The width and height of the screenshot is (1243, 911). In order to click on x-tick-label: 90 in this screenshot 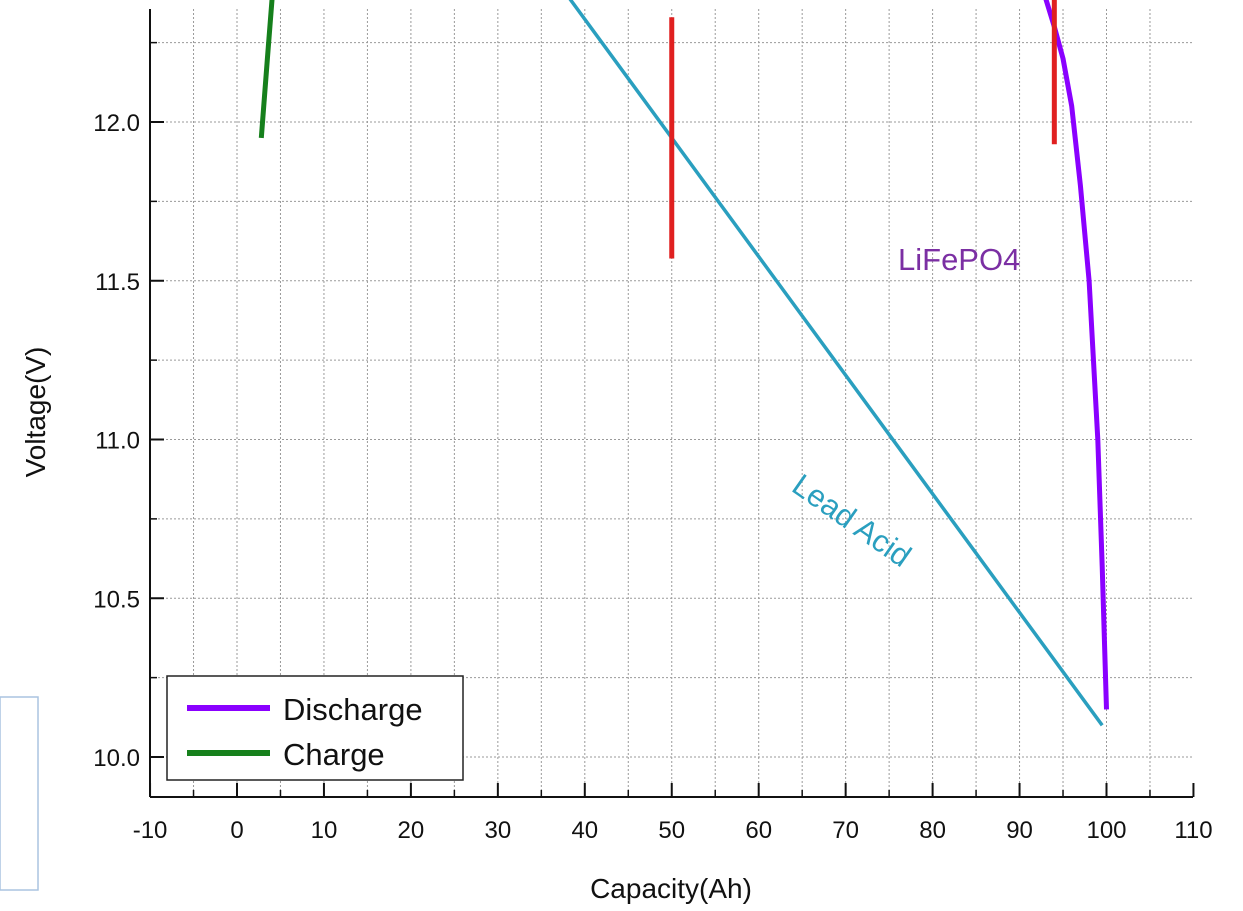, I will do `click(1019, 830)`.